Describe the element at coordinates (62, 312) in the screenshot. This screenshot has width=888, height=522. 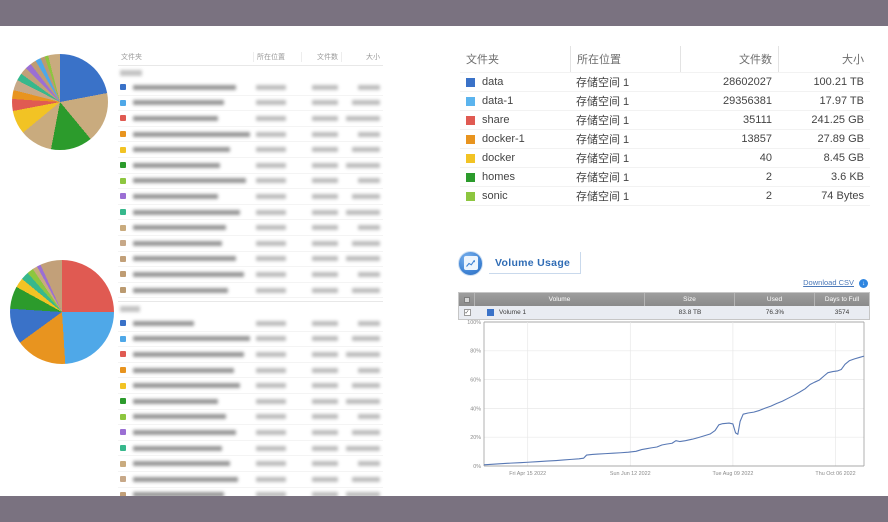
I see `pie-chart-bottom` at that location.